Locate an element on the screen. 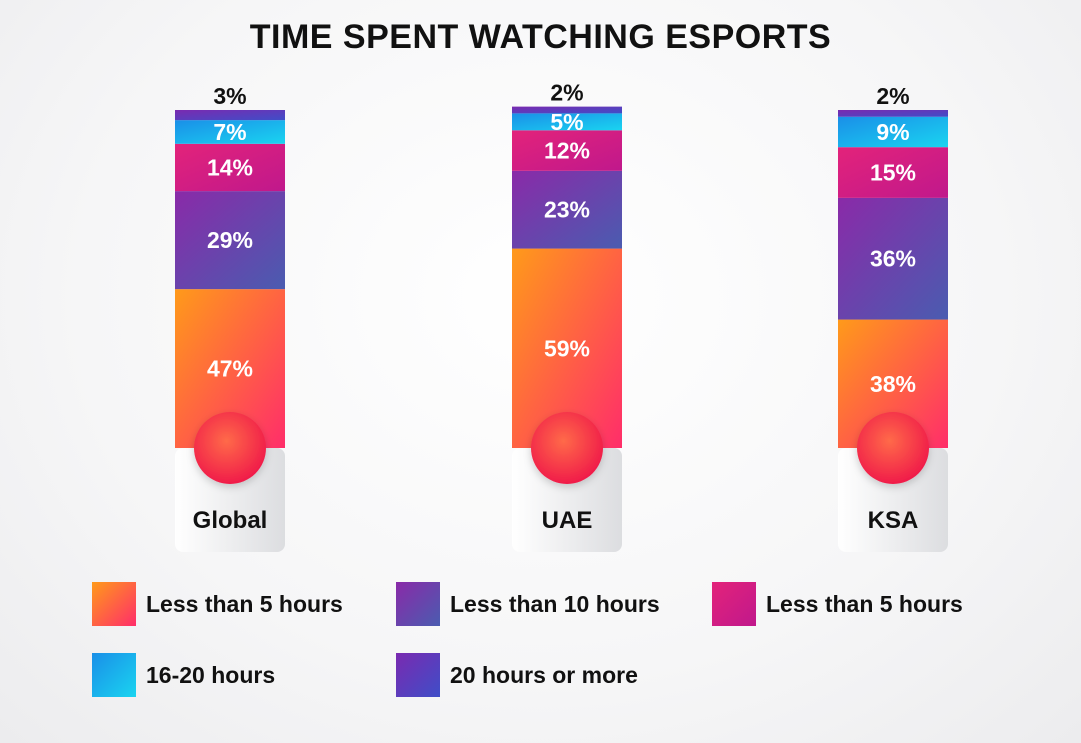 This screenshot has width=1081, height=743. category-label: UAE is located at coordinates (567, 520).